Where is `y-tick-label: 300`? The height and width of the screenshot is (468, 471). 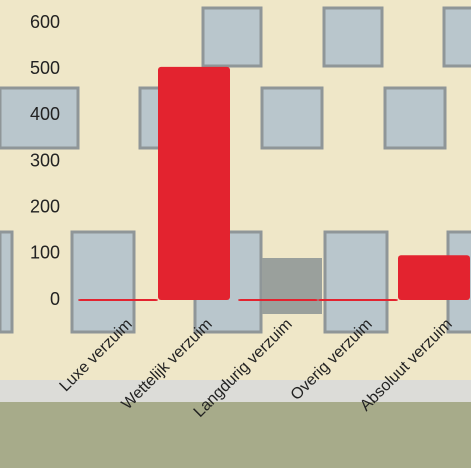 y-tick-label: 300 is located at coordinates (45, 160).